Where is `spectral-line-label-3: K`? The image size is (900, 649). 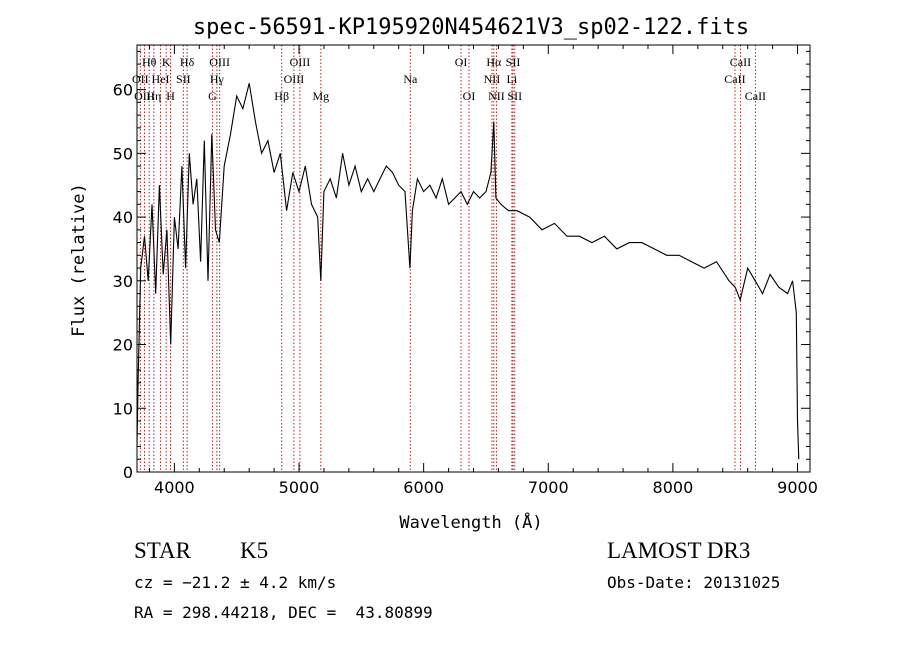
spectral-line-label-3: K is located at coordinates (166, 62).